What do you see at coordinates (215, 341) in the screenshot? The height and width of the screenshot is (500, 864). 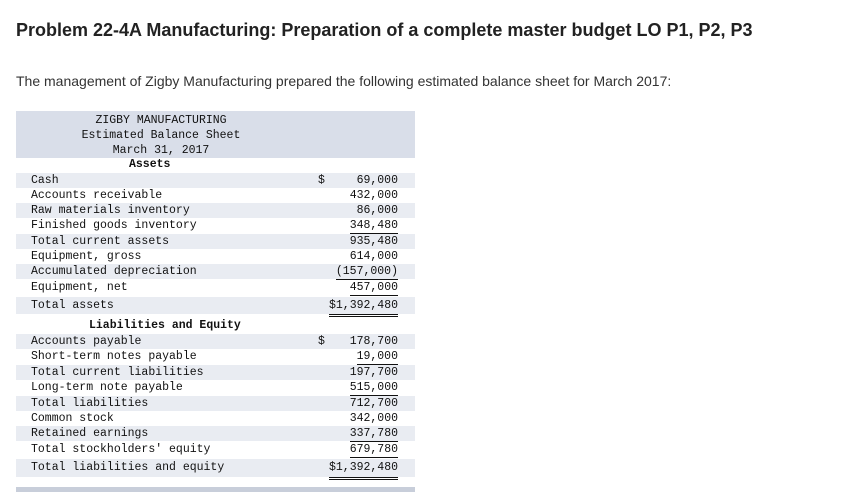 I see `table-row: Accounts payable $ 178,700` at bounding box center [215, 341].